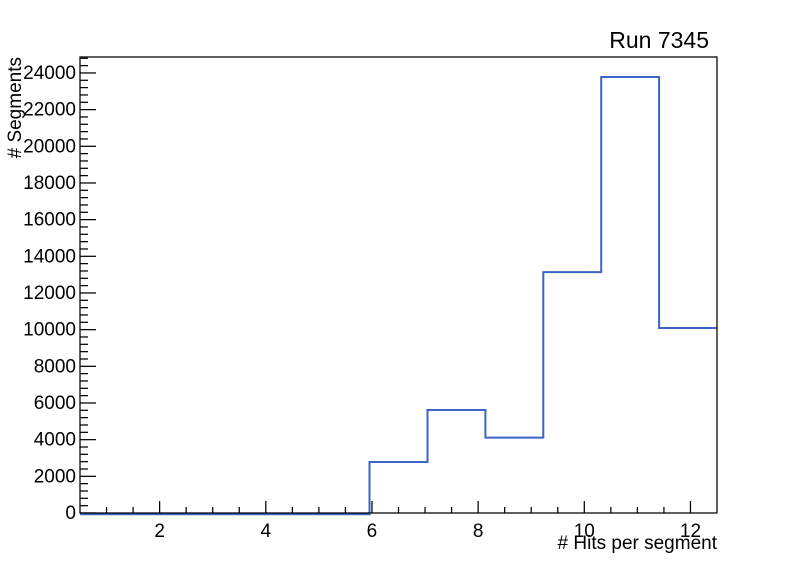 Image resolution: width=796 pixels, height=572 pixels. What do you see at coordinates (49, 110) in the screenshot?
I see `y-tick-label: 22000` at bounding box center [49, 110].